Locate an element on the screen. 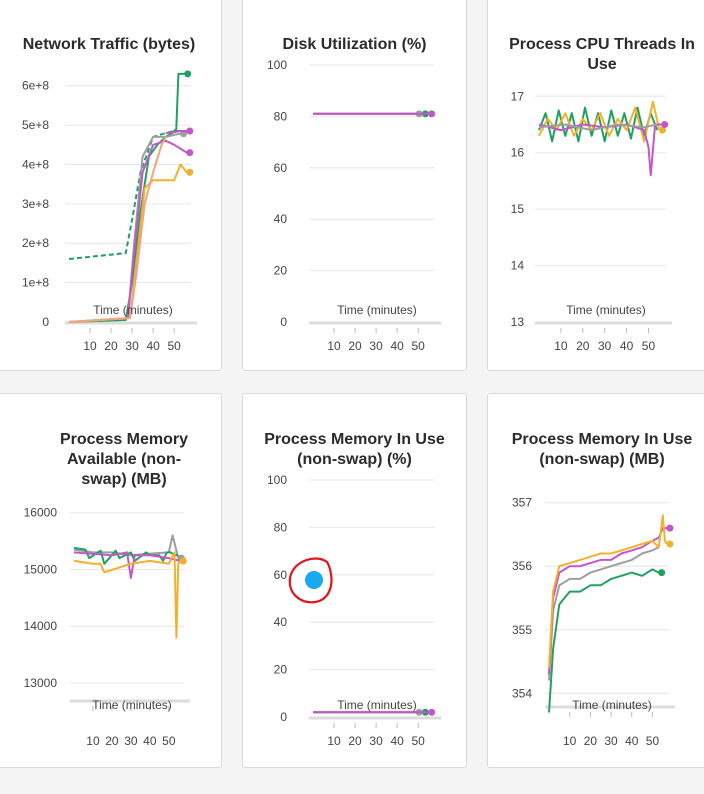  y-tick-label: 355 is located at coordinates (522, 630).